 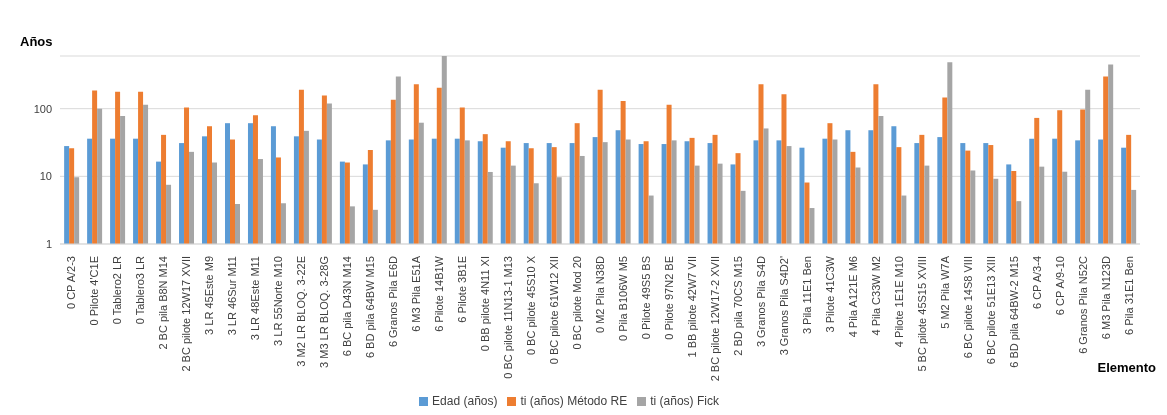 I want to click on x-tick-label: 6 Pilote 14B1W, so click(x=439, y=293).